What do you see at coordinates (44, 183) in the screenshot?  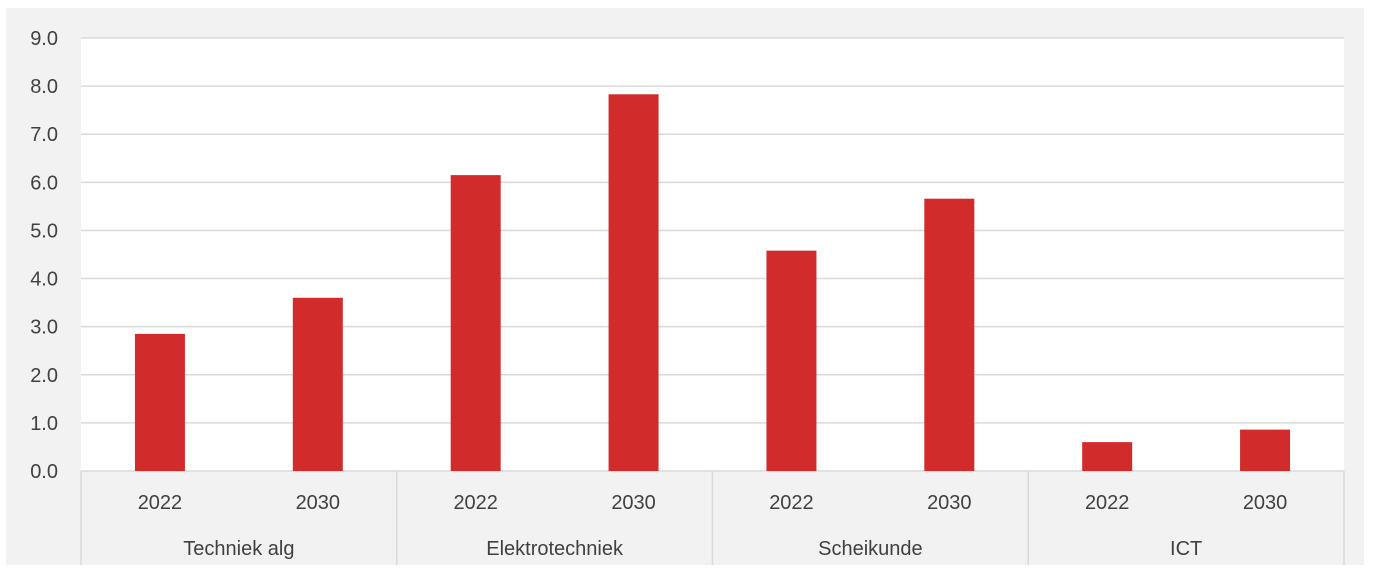 I see `y-tick-label: 6.0` at bounding box center [44, 183].